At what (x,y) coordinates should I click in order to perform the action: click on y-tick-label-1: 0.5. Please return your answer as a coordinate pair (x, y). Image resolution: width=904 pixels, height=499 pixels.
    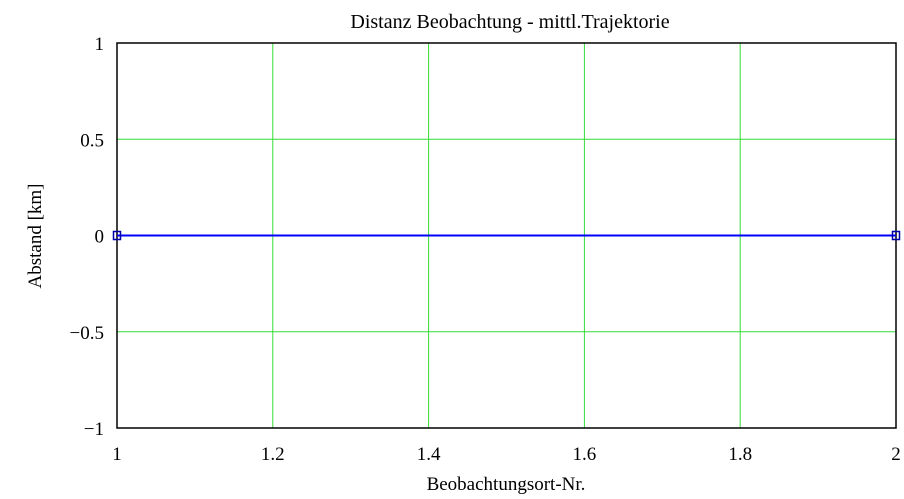
    Looking at the image, I should click on (92, 140).